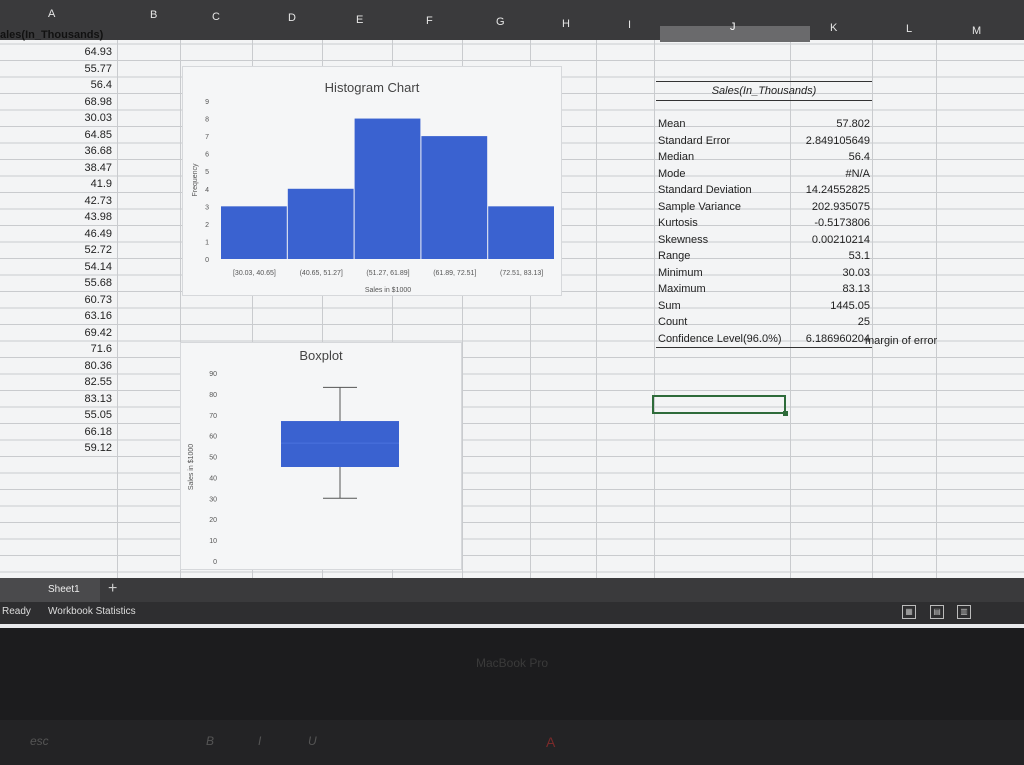 The width and height of the screenshot is (1024, 765). I want to click on normal-view-icon: ▦, so click(909, 612).